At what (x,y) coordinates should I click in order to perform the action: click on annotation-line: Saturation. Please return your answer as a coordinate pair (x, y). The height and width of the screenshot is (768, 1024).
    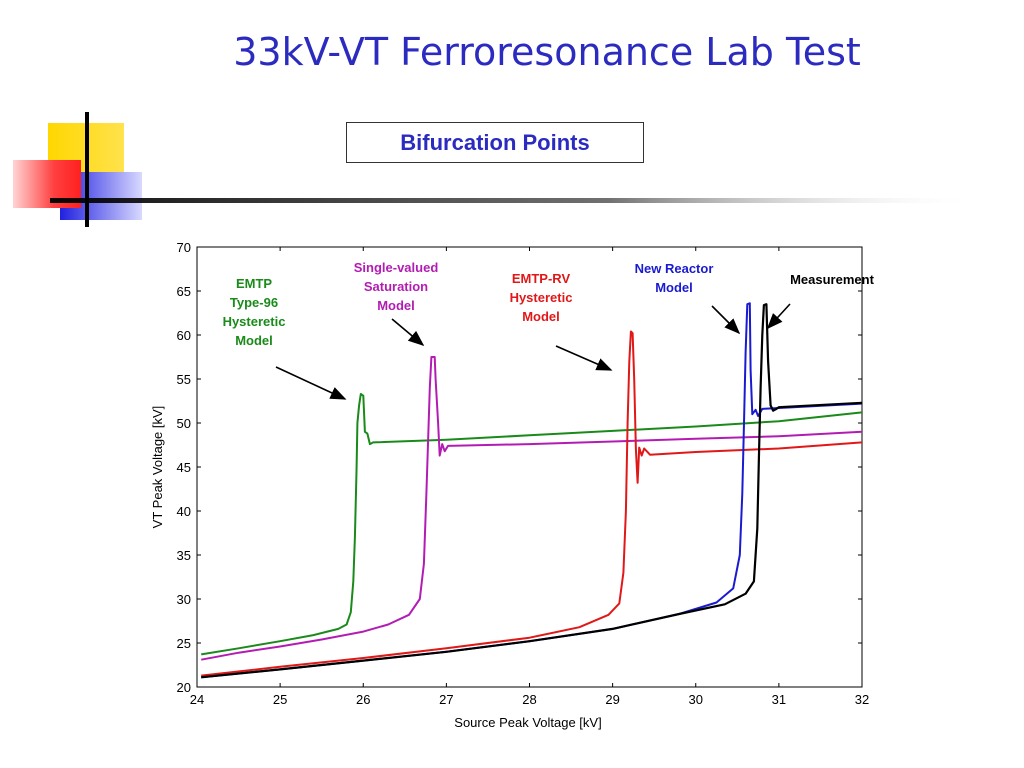
    Looking at the image, I should click on (396, 286).